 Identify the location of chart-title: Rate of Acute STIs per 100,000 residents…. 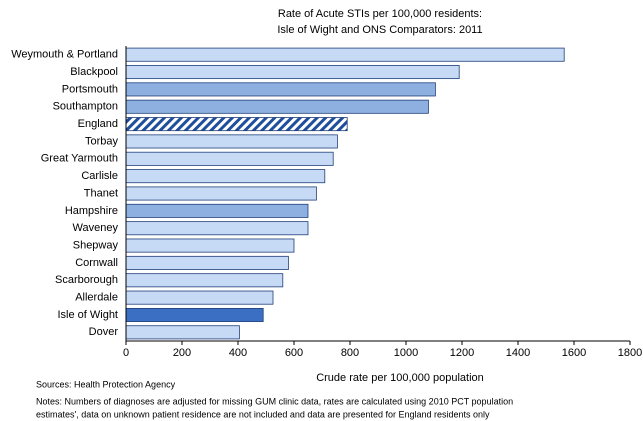
(380, 14).